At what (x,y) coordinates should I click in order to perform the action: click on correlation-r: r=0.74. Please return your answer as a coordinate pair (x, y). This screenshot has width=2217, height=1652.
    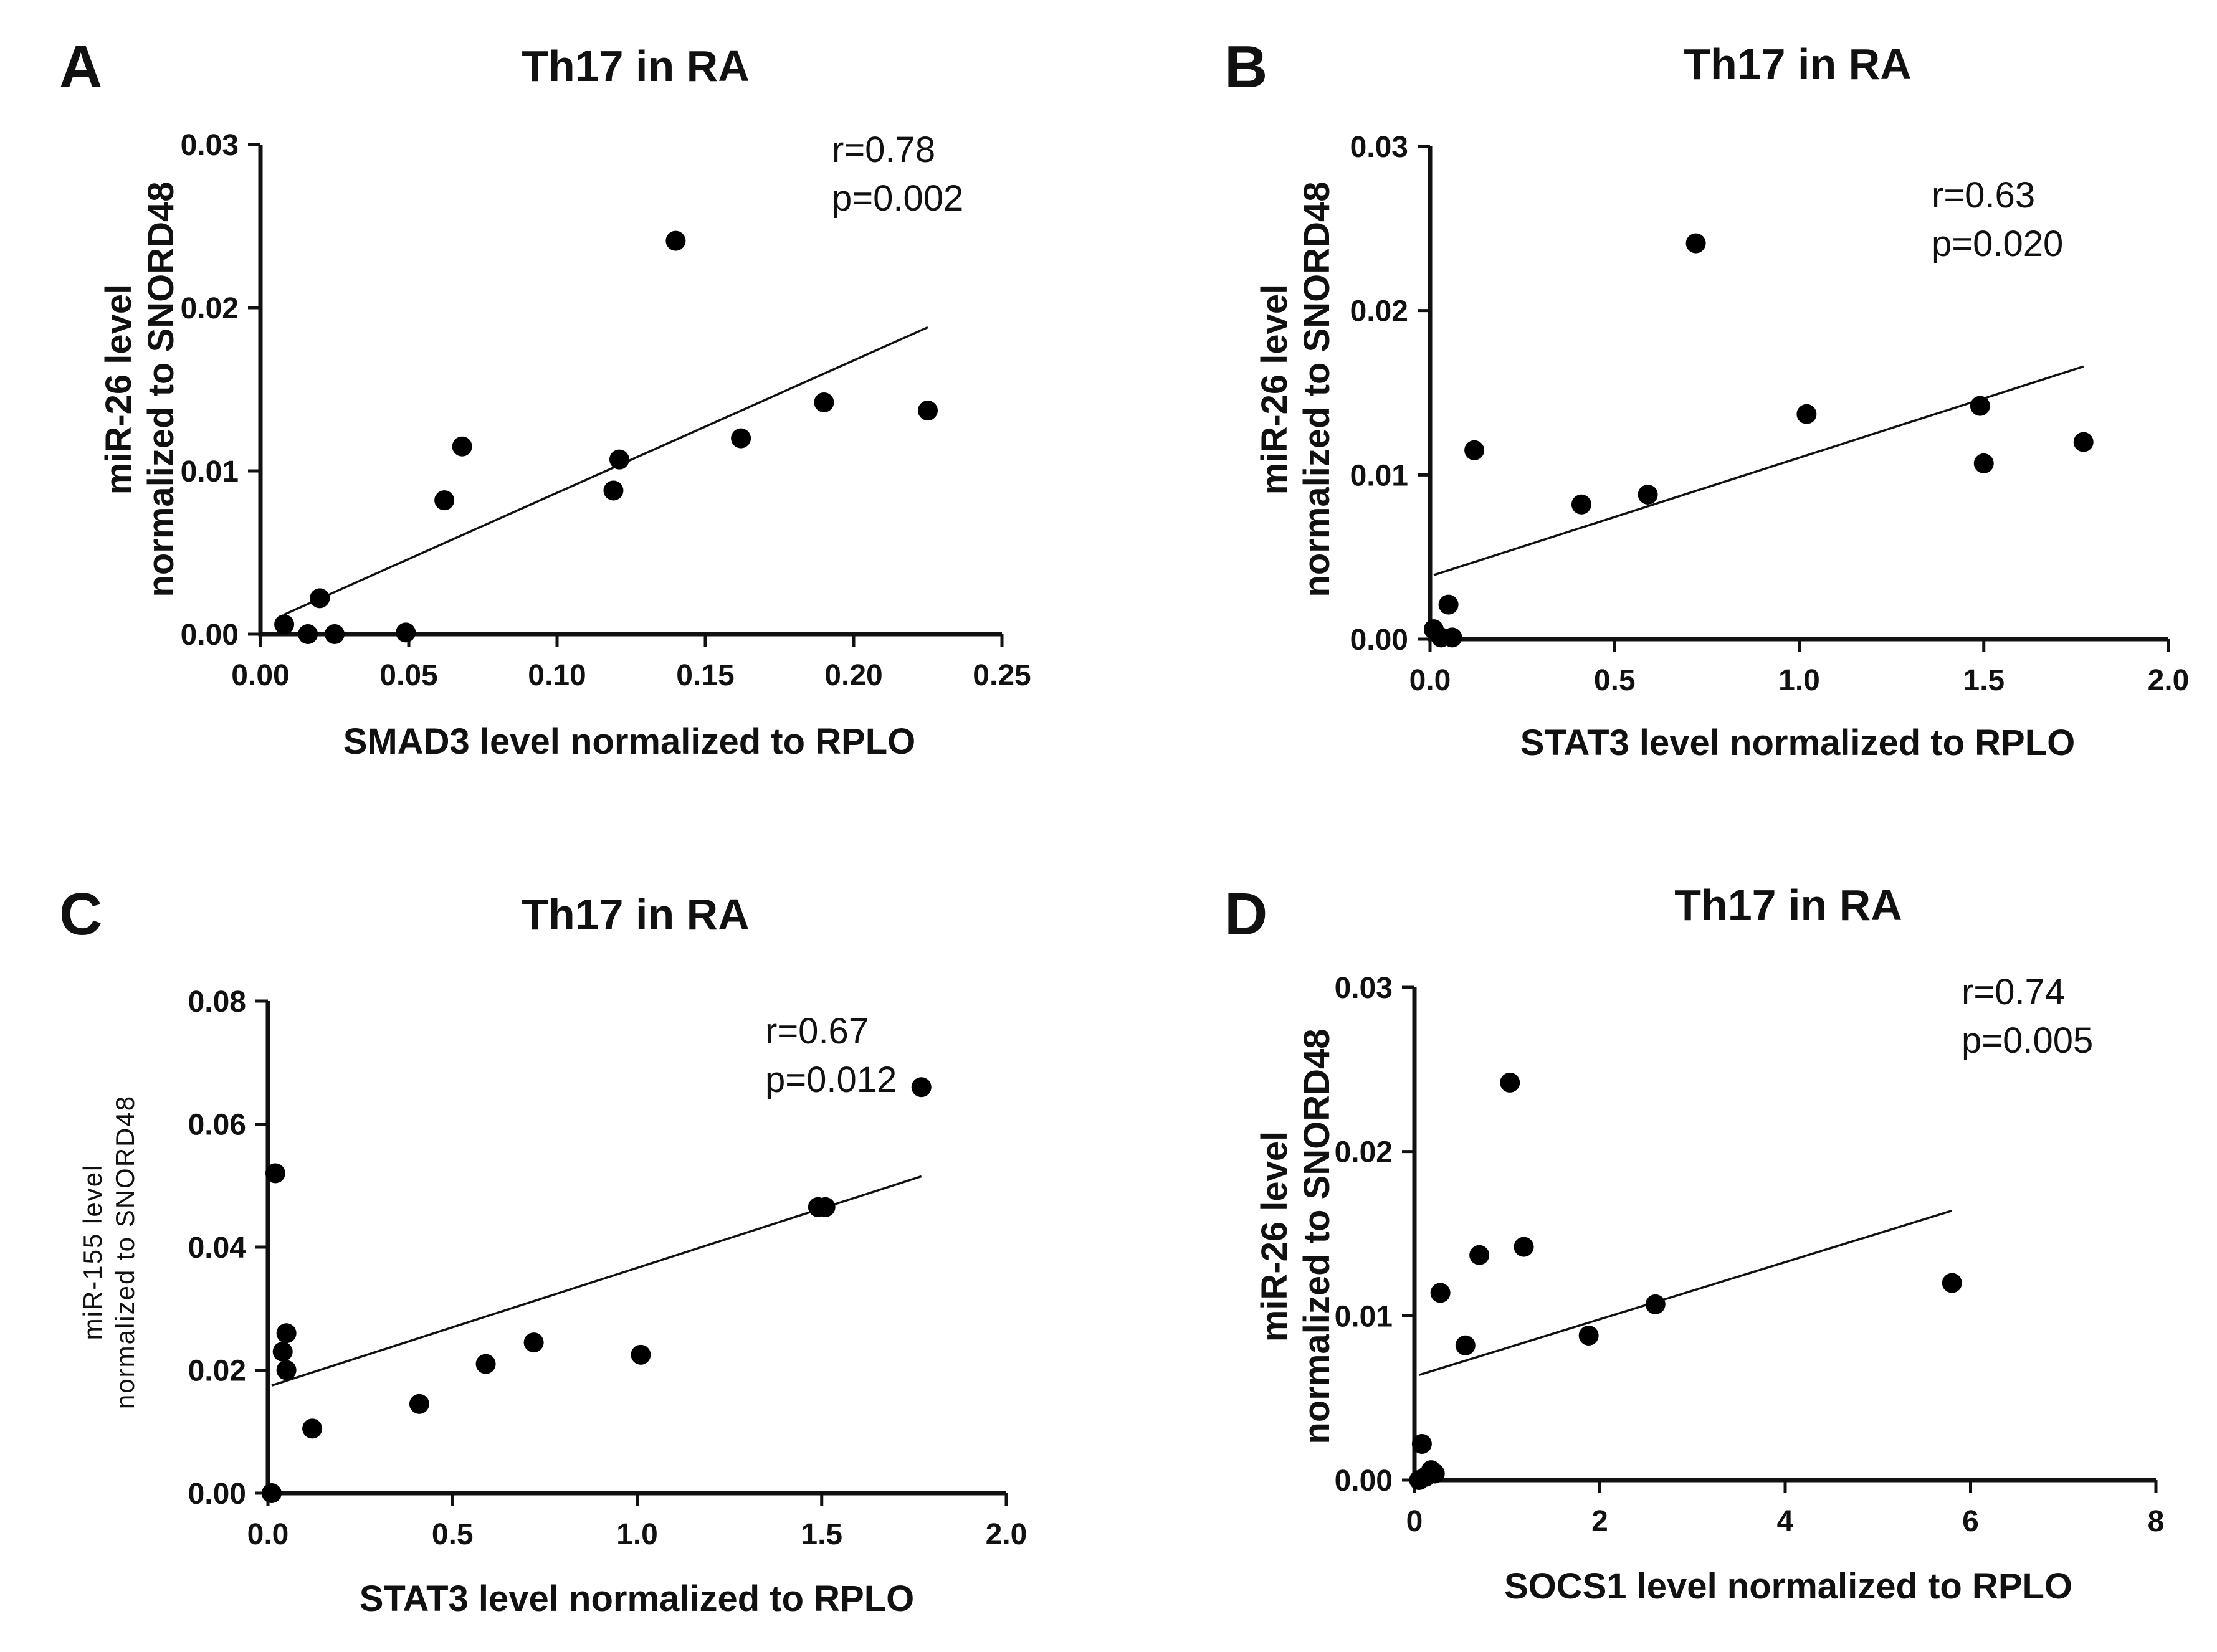
    Looking at the image, I should click on (2013, 992).